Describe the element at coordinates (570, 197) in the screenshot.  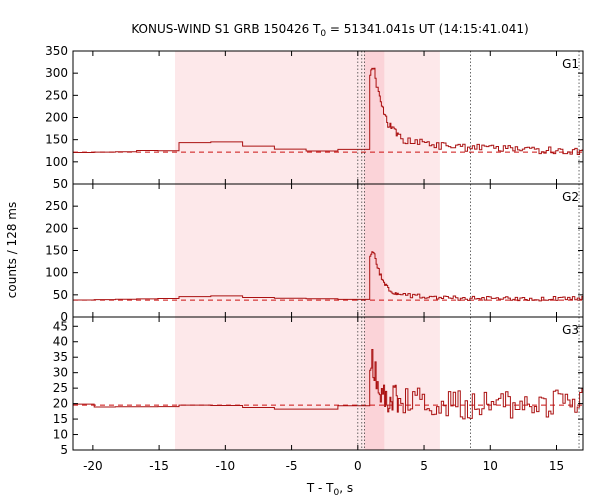
I see `panel-label-G2: G2` at that location.